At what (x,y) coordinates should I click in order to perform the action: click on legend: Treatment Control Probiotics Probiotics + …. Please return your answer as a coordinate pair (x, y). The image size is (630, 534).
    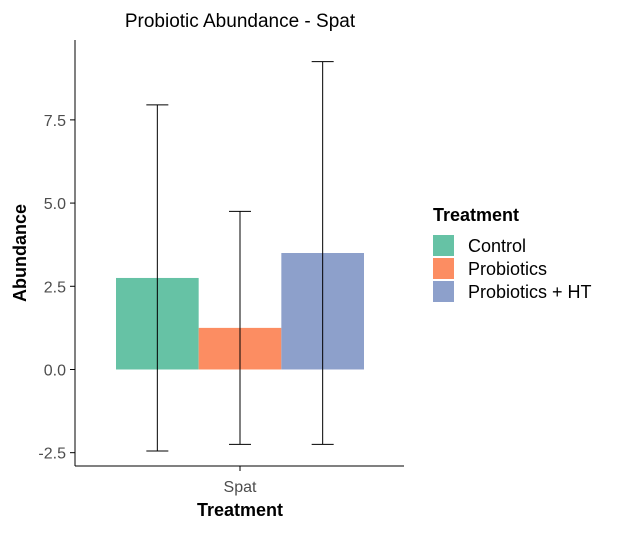
    Looking at the image, I should click on (512, 253).